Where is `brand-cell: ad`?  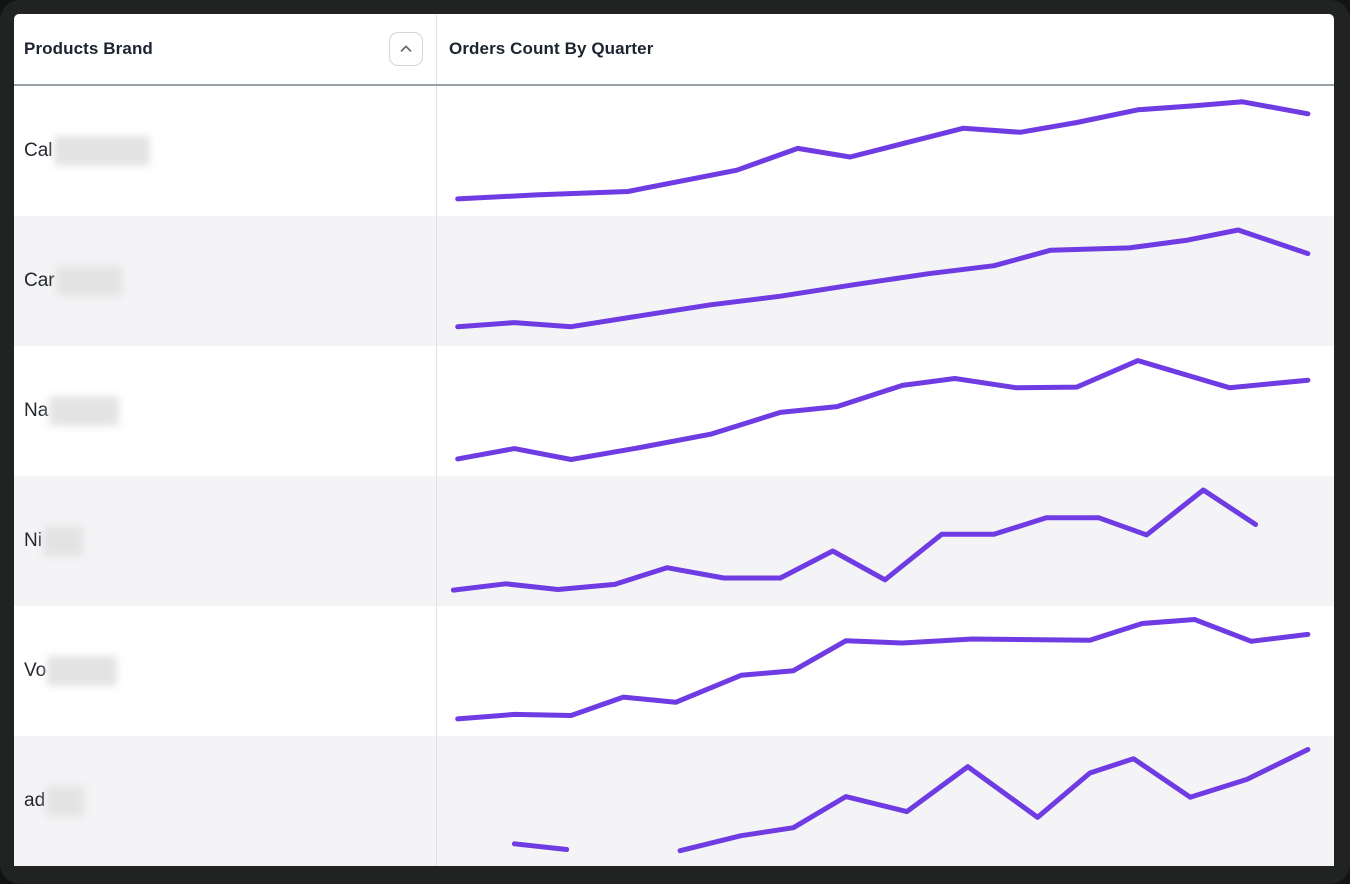
brand-cell: ad is located at coordinates (225, 801).